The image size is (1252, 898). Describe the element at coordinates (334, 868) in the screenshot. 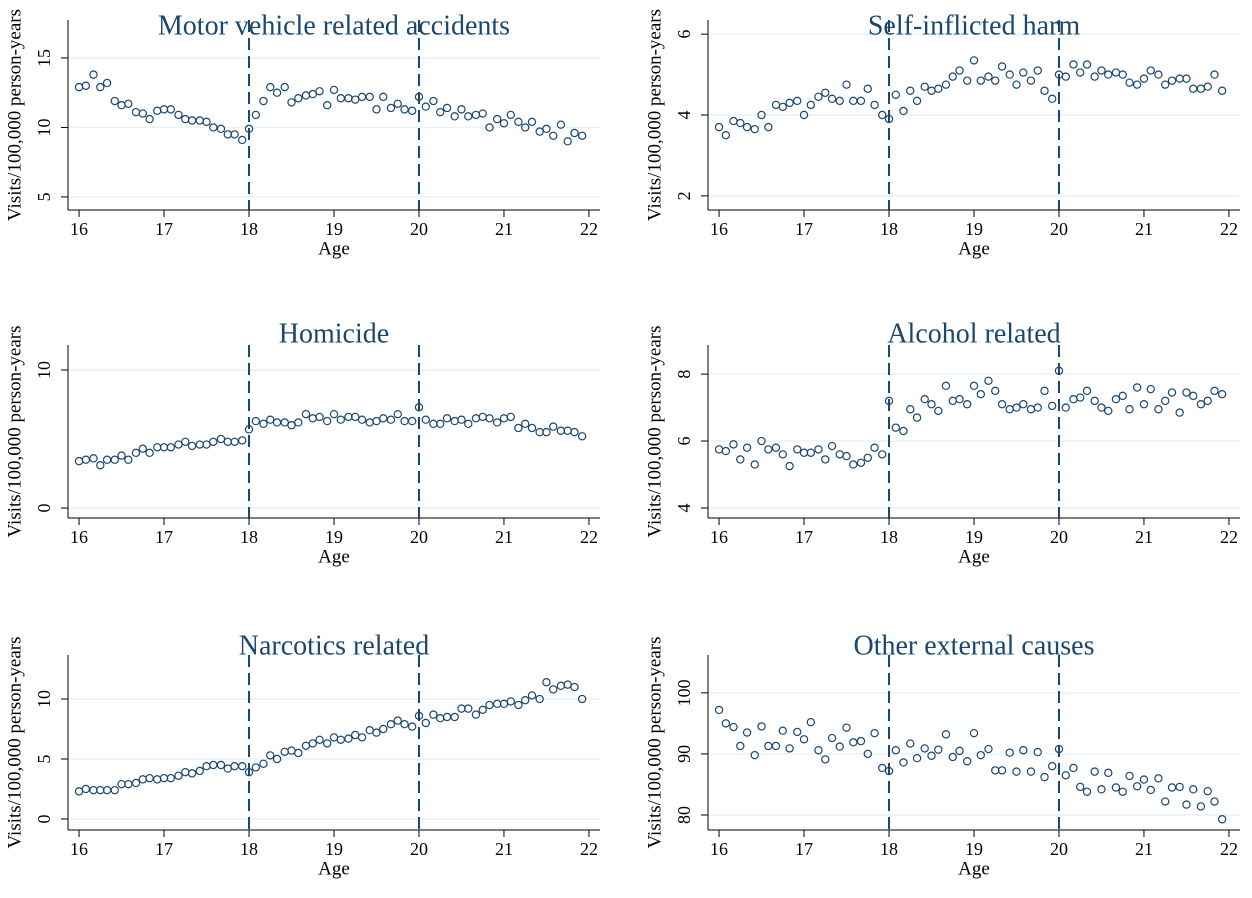

I see `x-axis-label: Age` at that location.